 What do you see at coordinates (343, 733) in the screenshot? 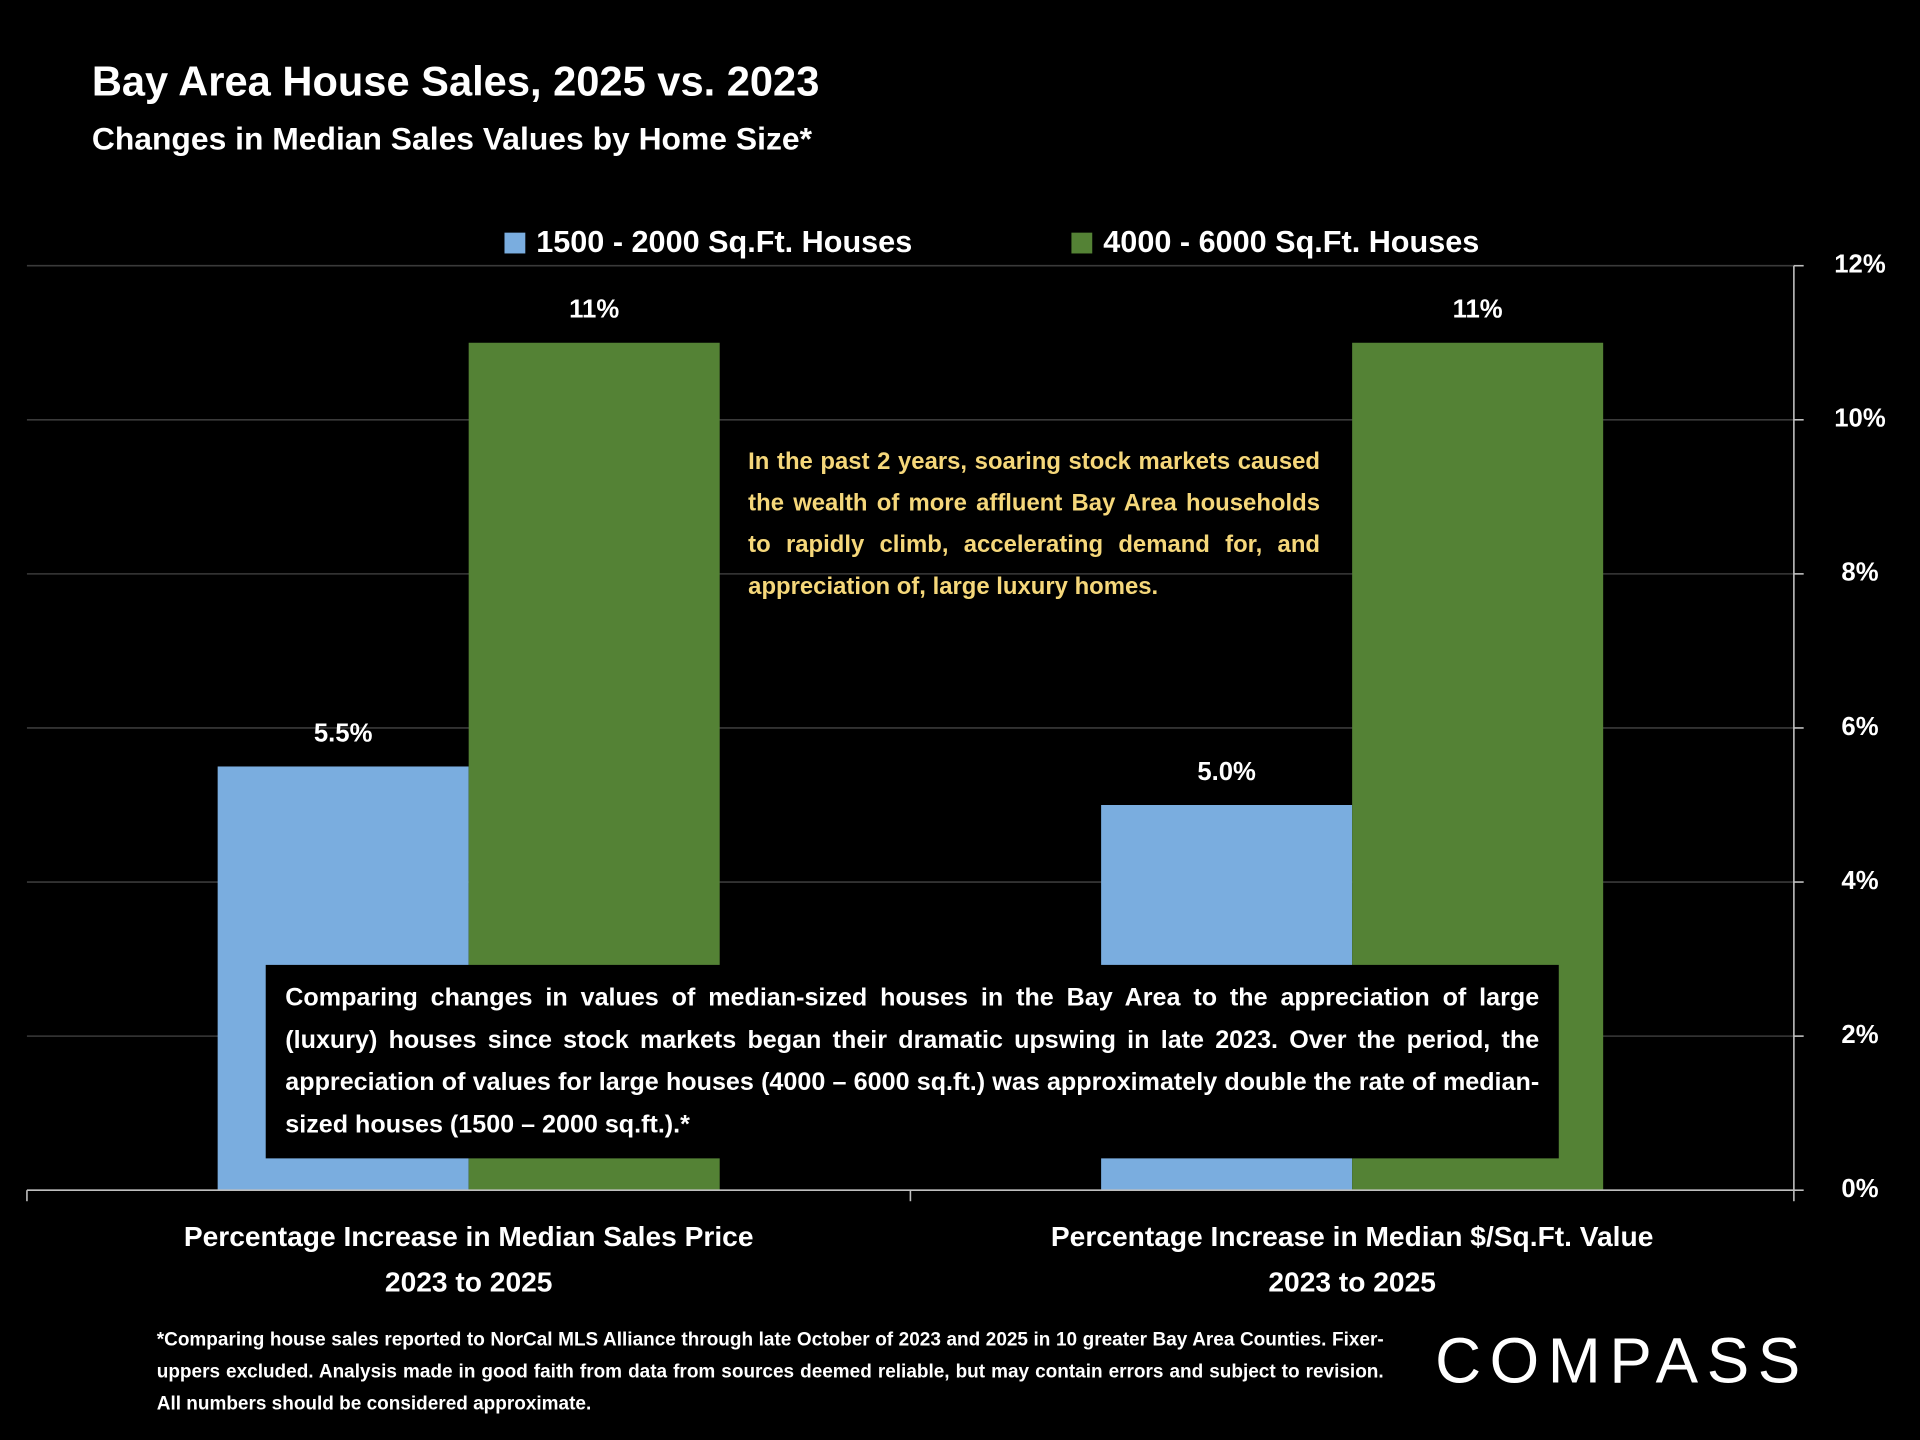
I see `data-label: 5.5%` at bounding box center [343, 733].